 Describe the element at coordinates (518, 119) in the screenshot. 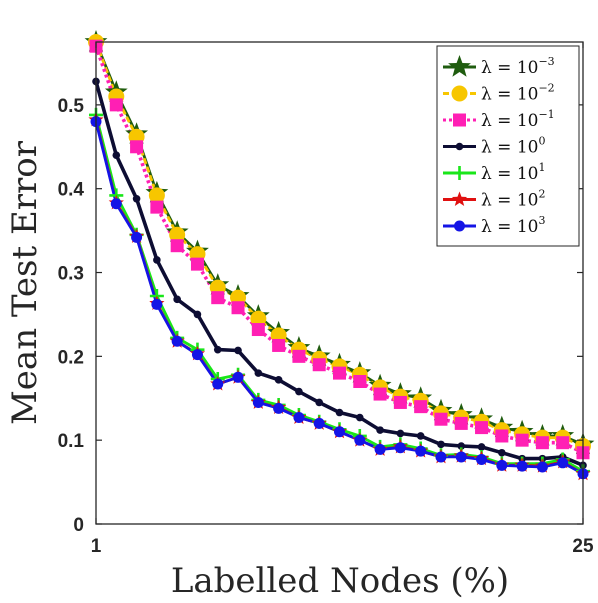

I see `legend-label-2: λ = 10−1` at that location.